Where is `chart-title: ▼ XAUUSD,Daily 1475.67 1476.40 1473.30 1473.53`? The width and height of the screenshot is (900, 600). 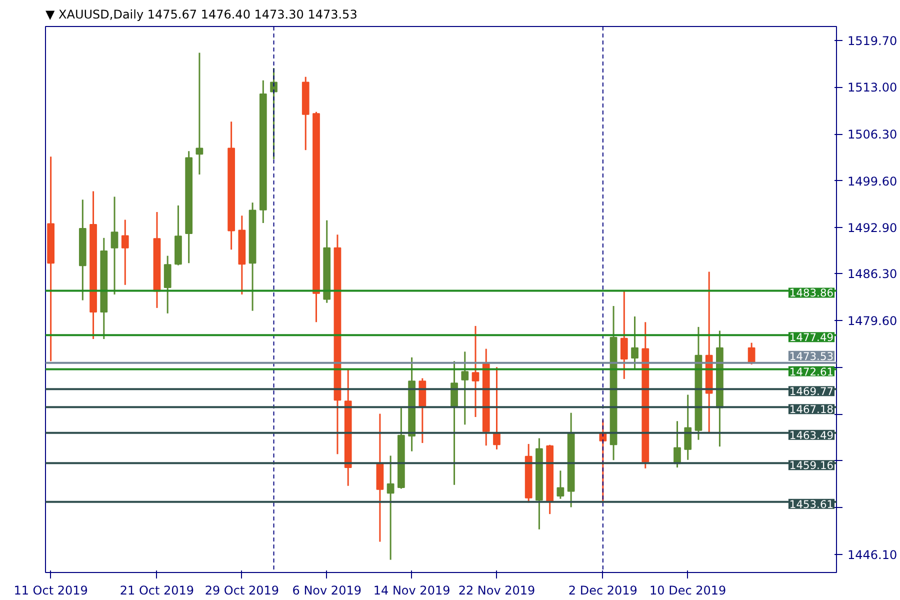 chart-title: ▼ XAUUSD,Daily 1475.67 1476.40 1473.30 1473.53 is located at coordinates (202, 15).